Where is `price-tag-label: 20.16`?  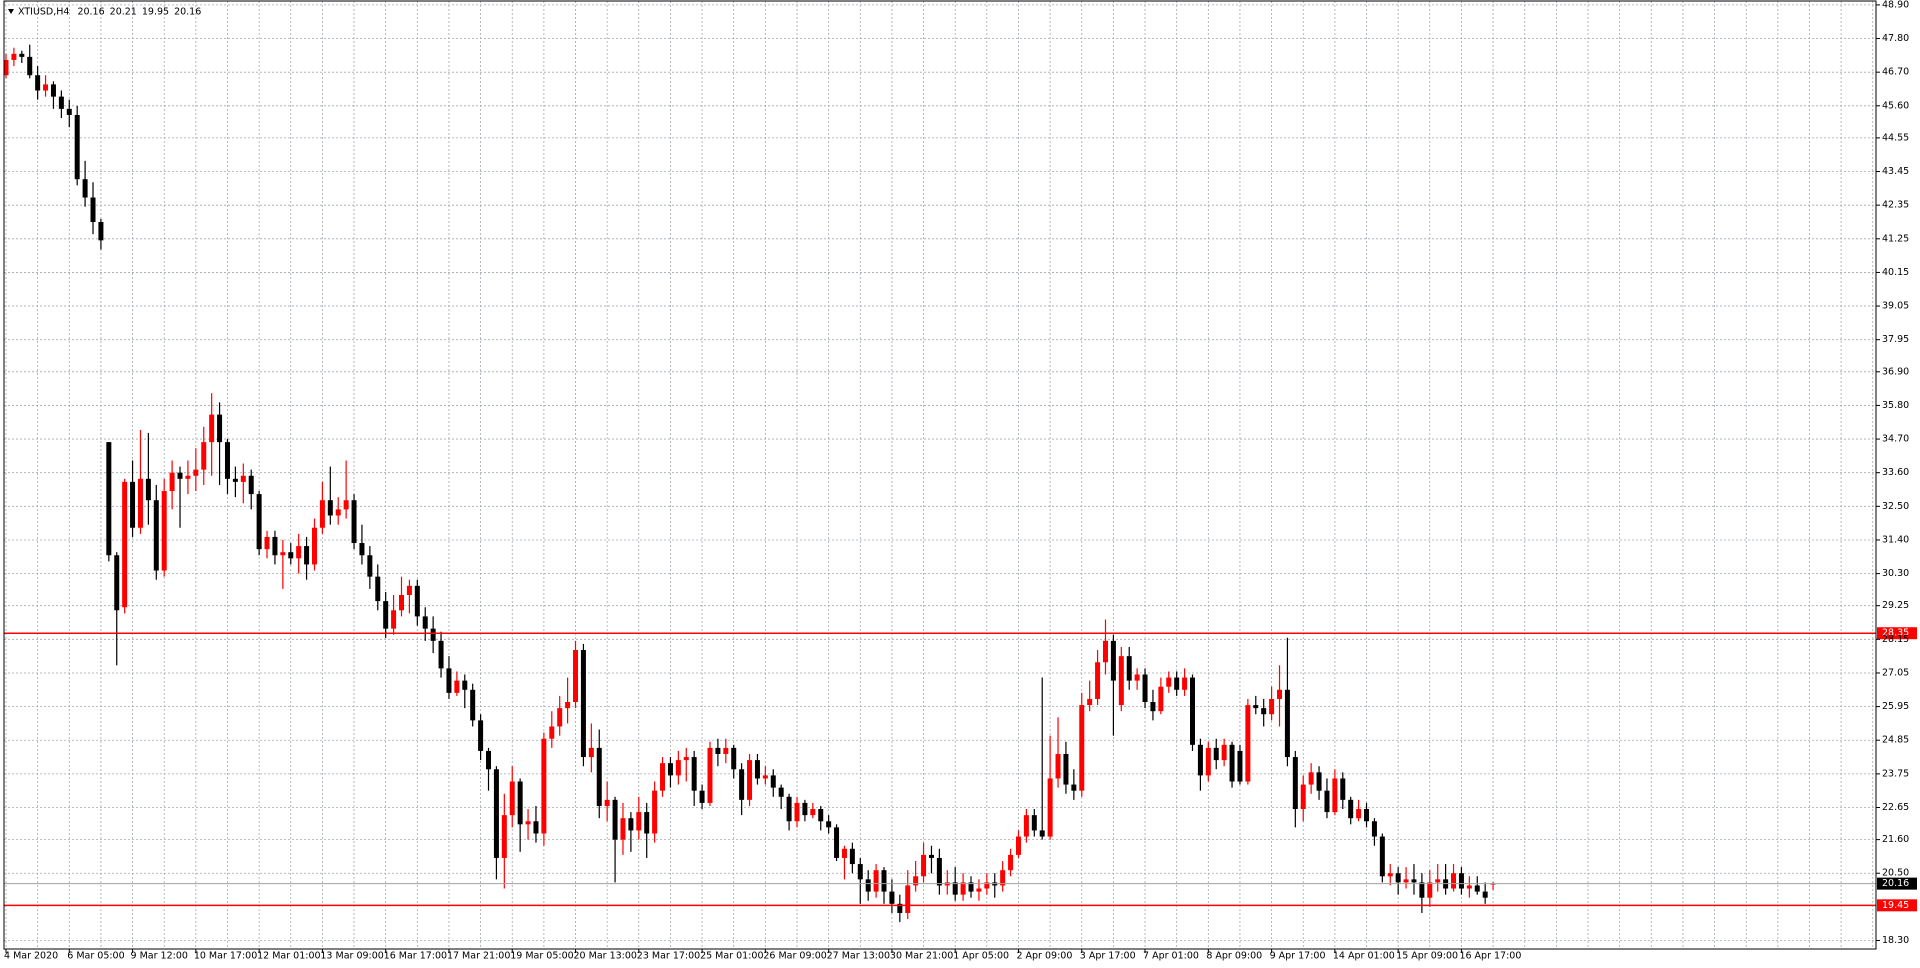 price-tag-label: 20.16 is located at coordinates (1895, 883).